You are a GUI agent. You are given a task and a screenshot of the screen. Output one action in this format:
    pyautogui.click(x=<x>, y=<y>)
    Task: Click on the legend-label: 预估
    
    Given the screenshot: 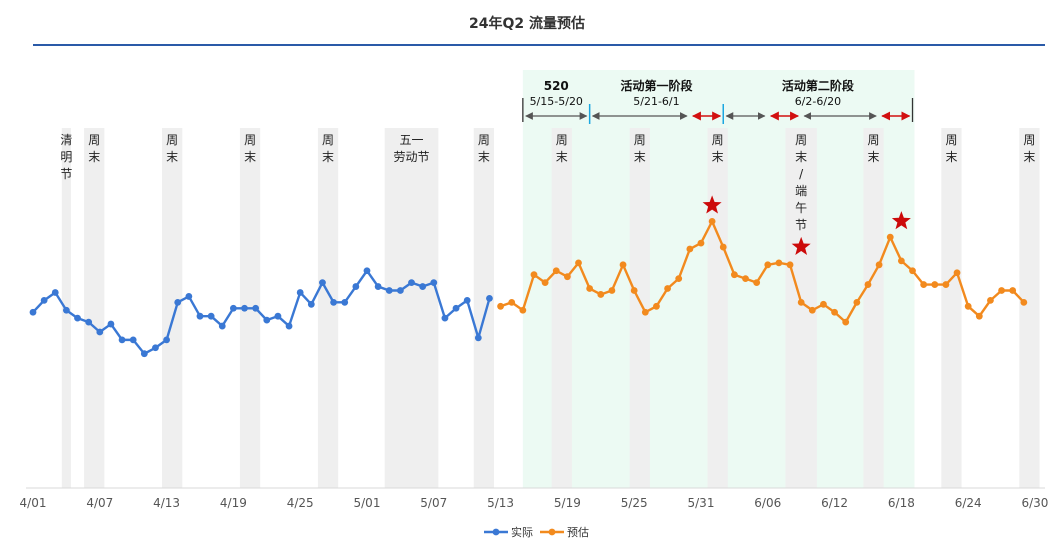 What is the action you would take?
    pyautogui.click(x=578, y=532)
    